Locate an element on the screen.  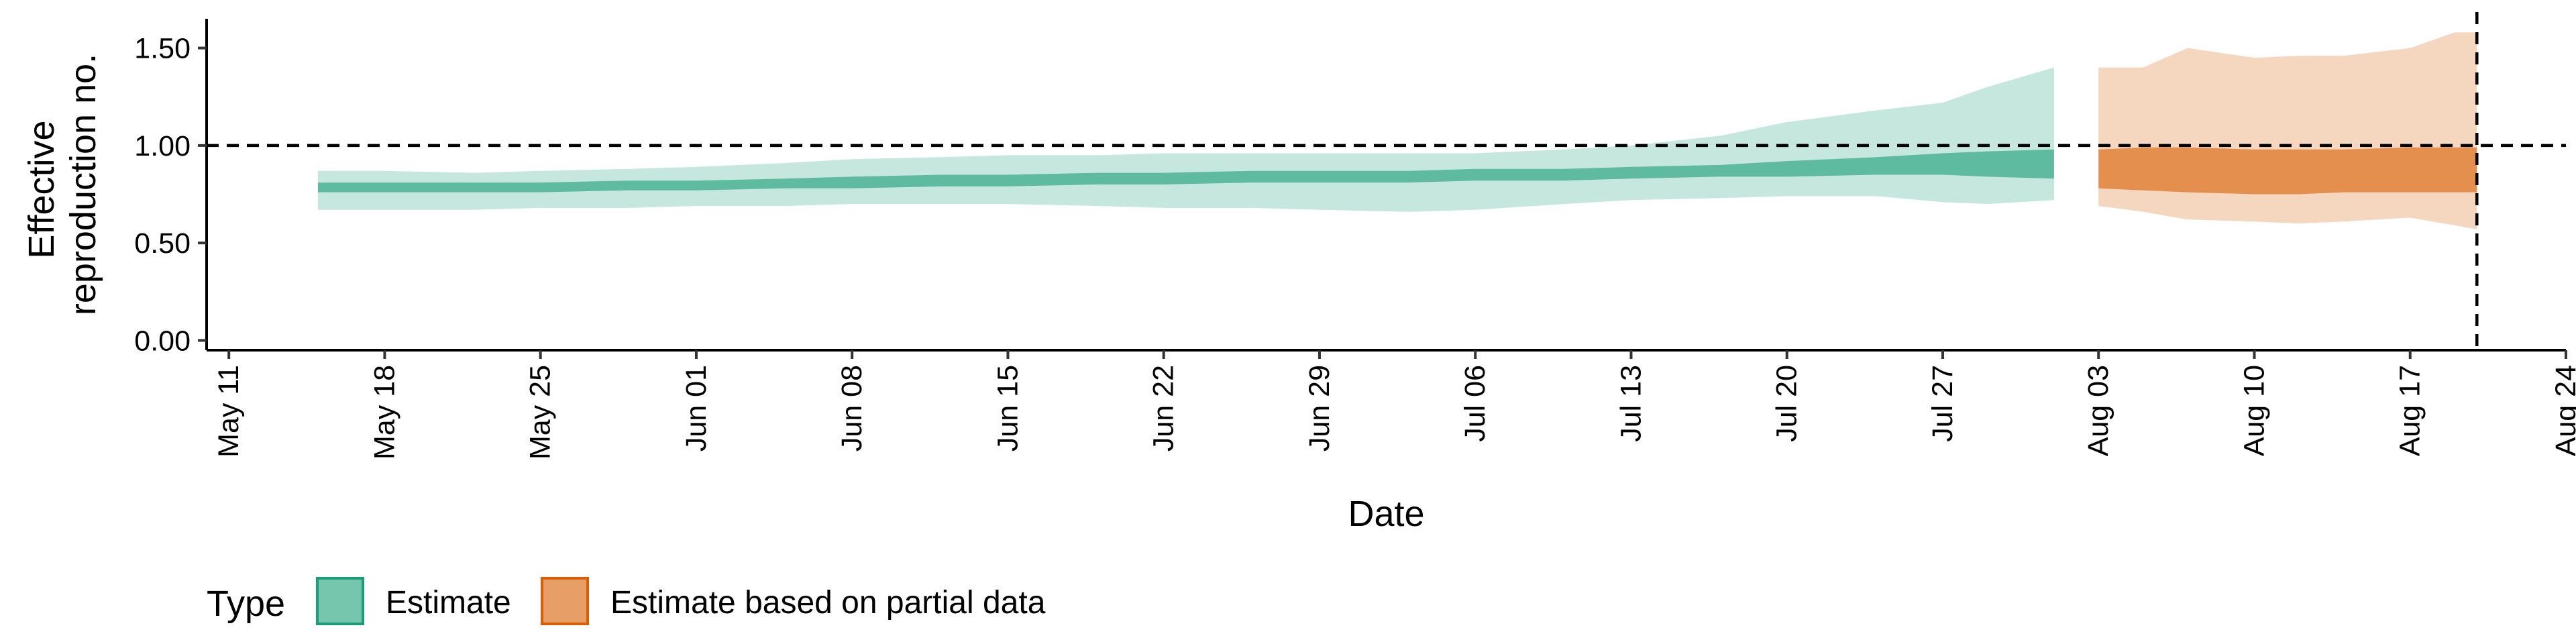
x-axis-title: Date is located at coordinates (1386, 514).